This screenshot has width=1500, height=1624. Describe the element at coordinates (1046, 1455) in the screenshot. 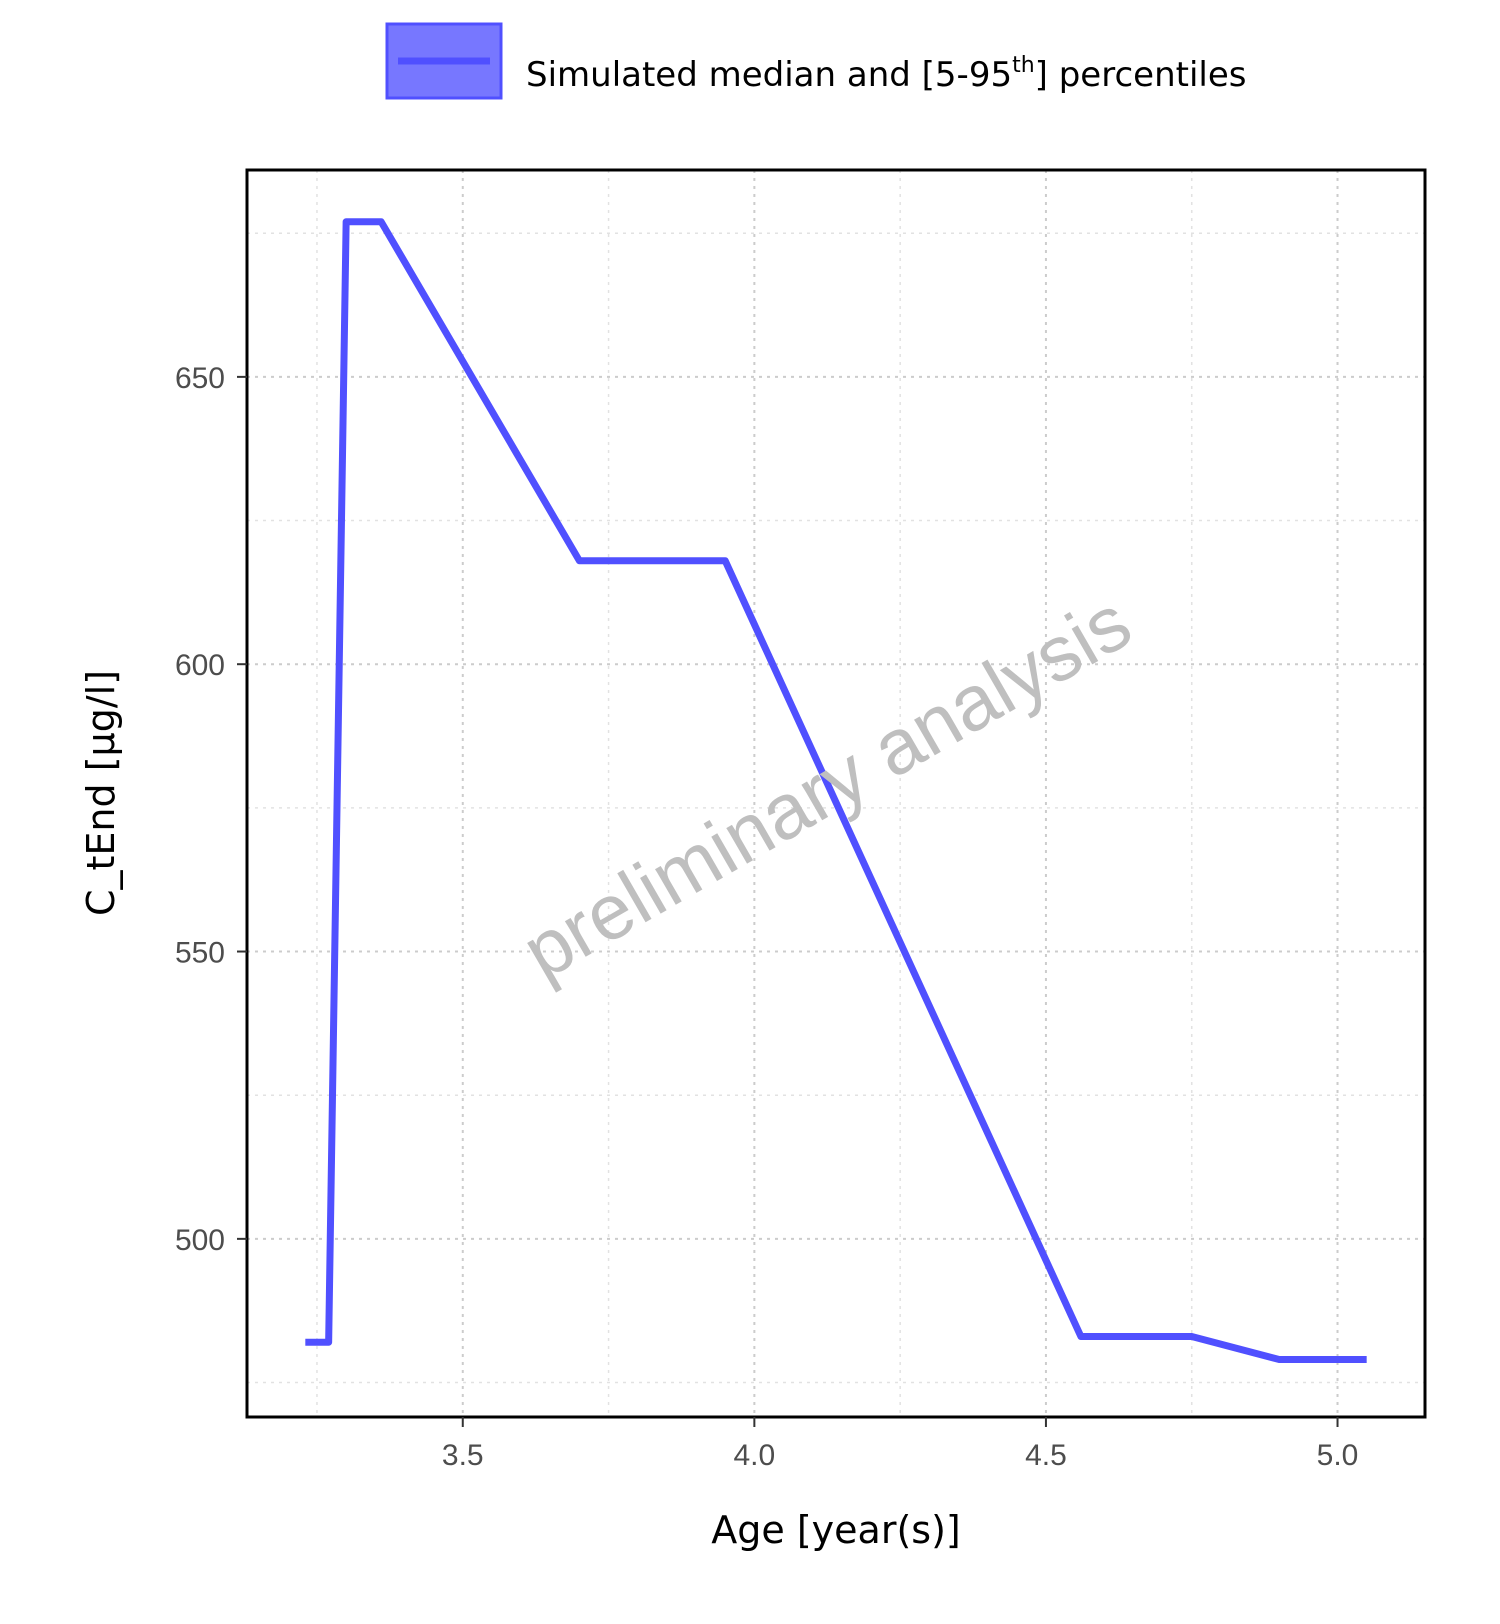

I see `x-tick-label: 4.5` at that location.